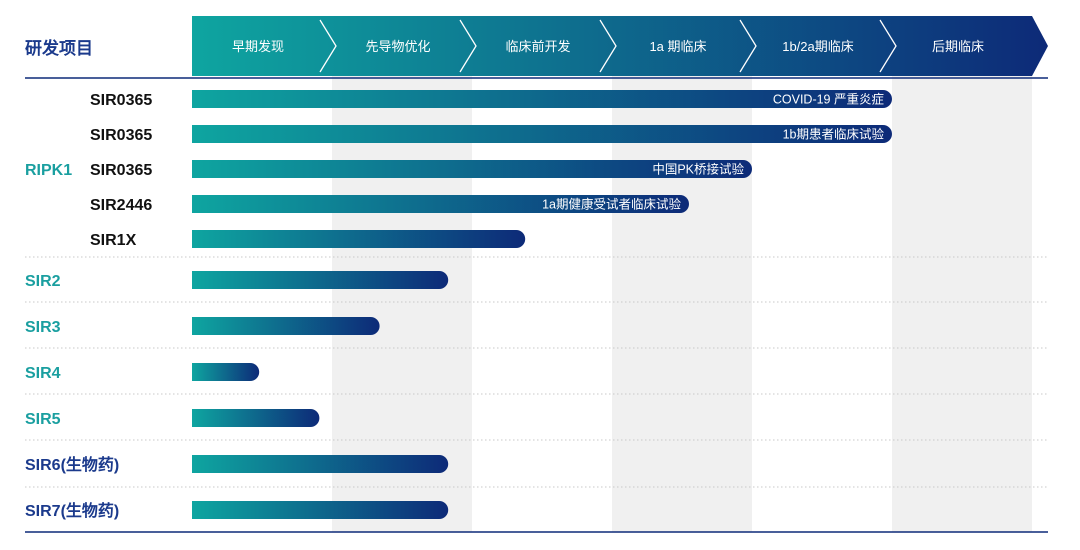 The height and width of the screenshot is (550, 1080). What do you see at coordinates (43, 281) in the screenshot?
I see `group-label: SIR2` at bounding box center [43, 281].